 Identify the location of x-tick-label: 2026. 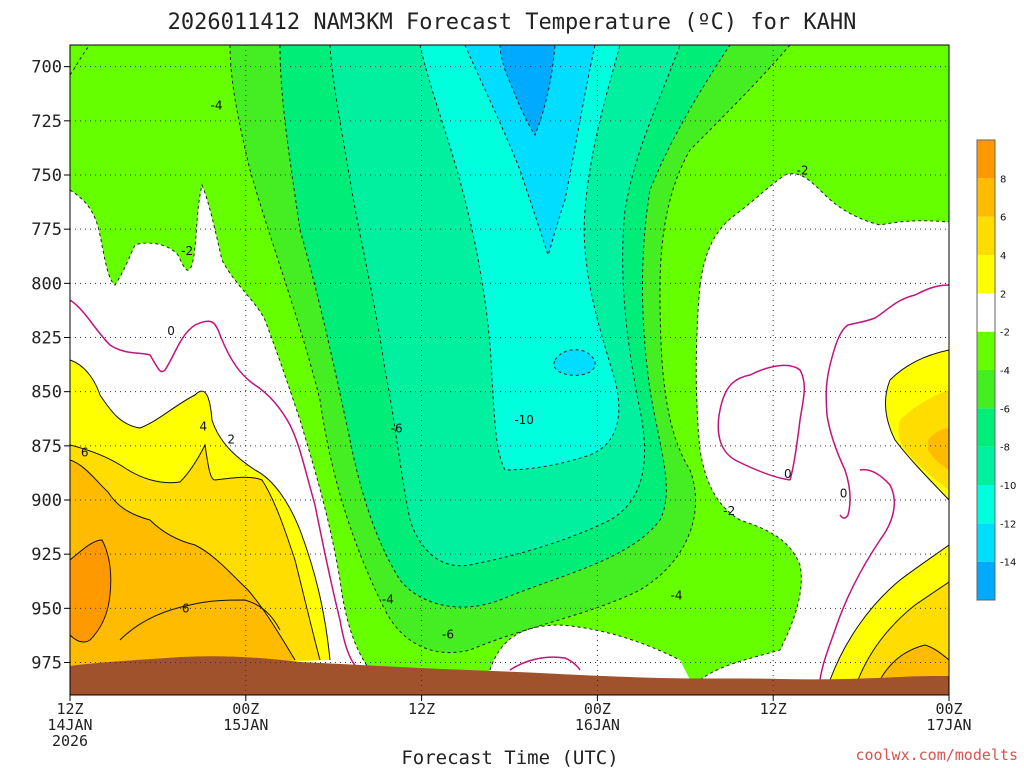
(70, 741).